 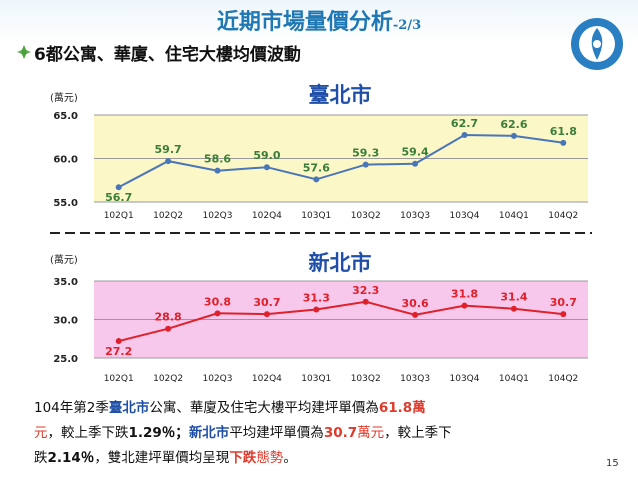 I want to click on newtaipei-y-tick-label: 25.0, so click(x=65, y=359).